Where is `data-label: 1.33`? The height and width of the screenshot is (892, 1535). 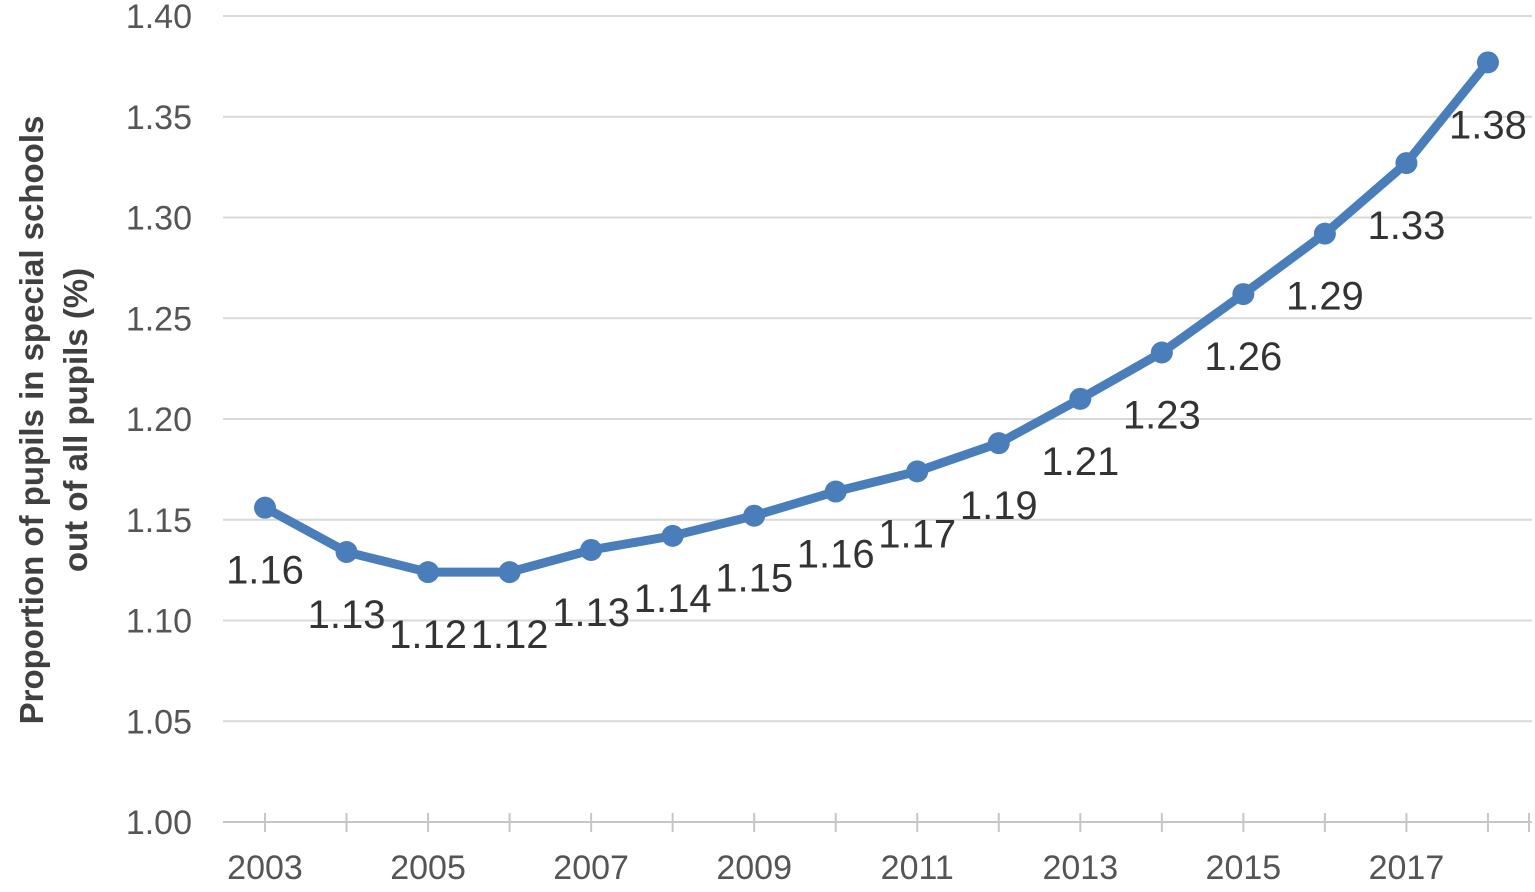 data-label: 1.33 is located at coordinates (1406, 226).